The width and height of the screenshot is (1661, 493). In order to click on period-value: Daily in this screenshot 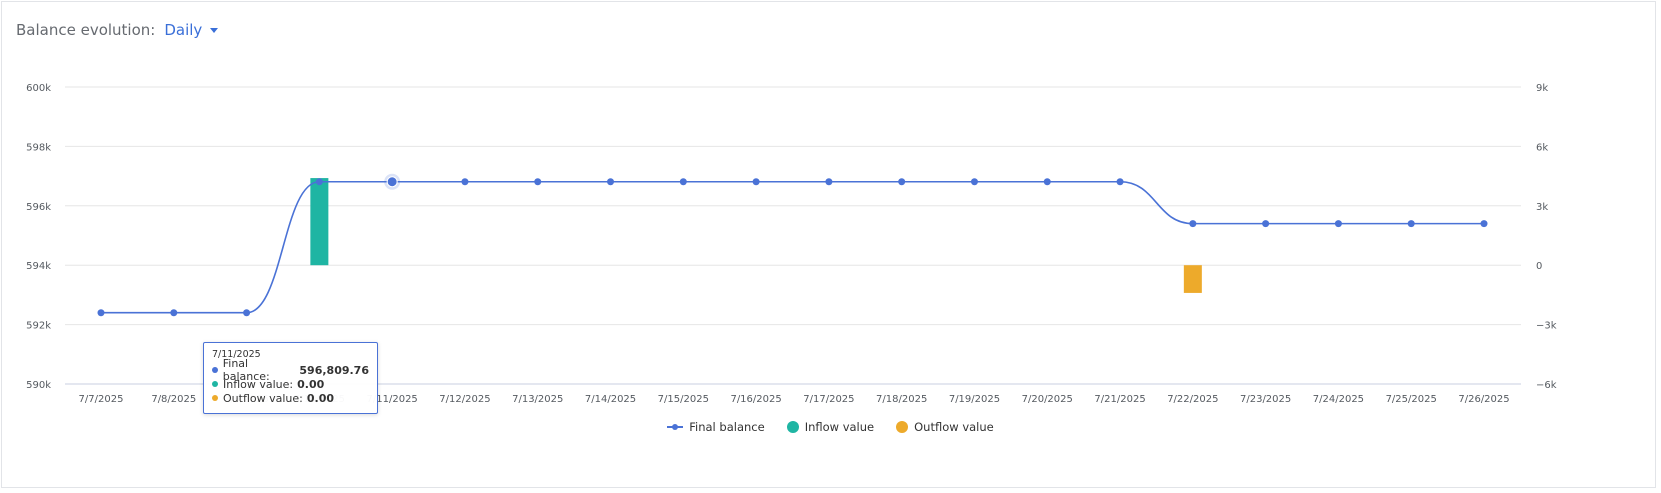, I will do `click(183, 30)`.